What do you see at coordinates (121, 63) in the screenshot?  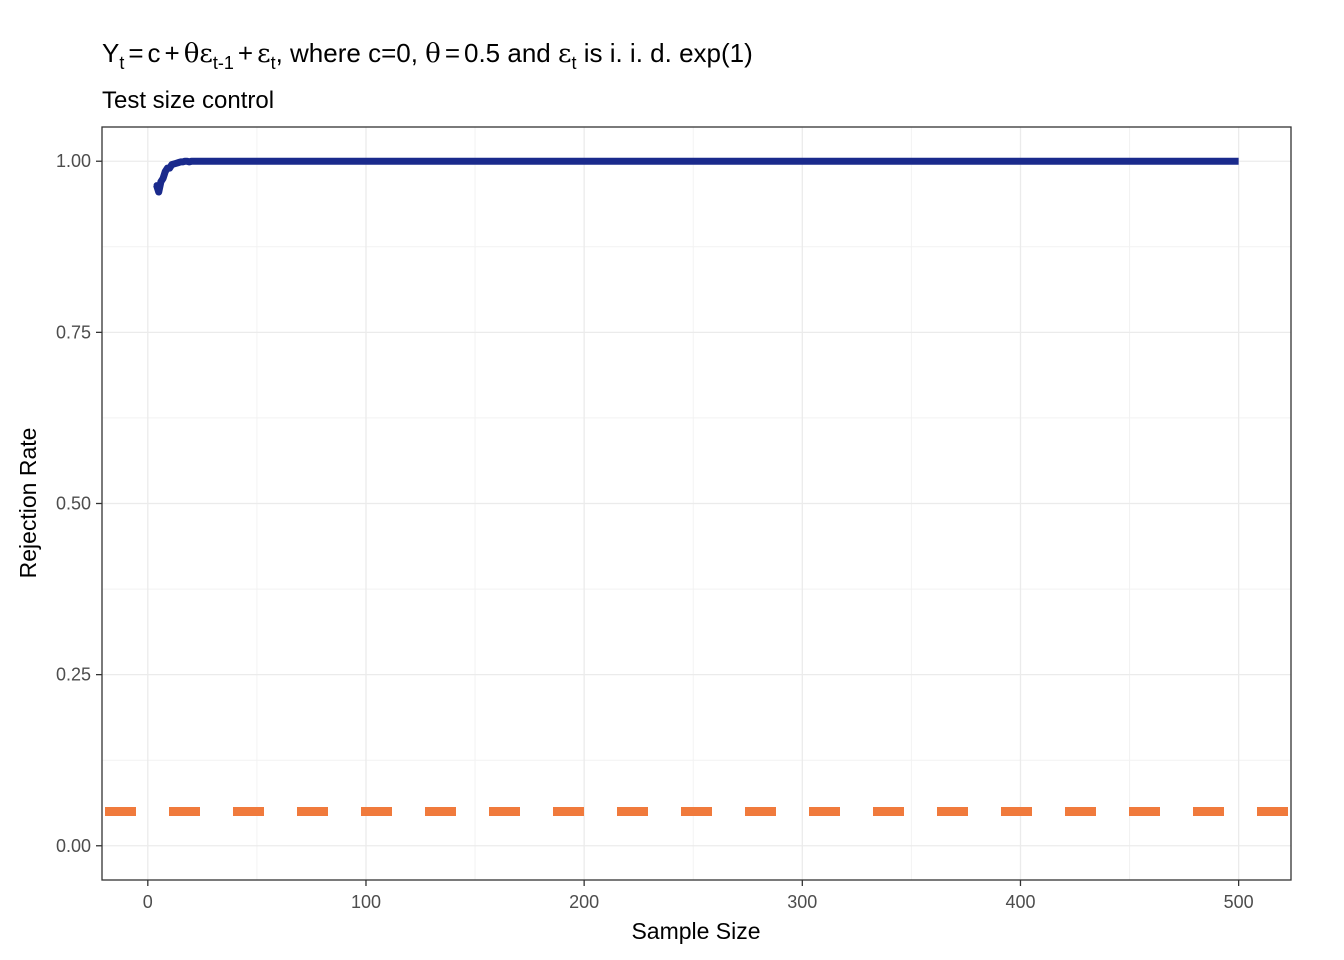 I see `title-sub-t: t` at bounding box center [121, 63].